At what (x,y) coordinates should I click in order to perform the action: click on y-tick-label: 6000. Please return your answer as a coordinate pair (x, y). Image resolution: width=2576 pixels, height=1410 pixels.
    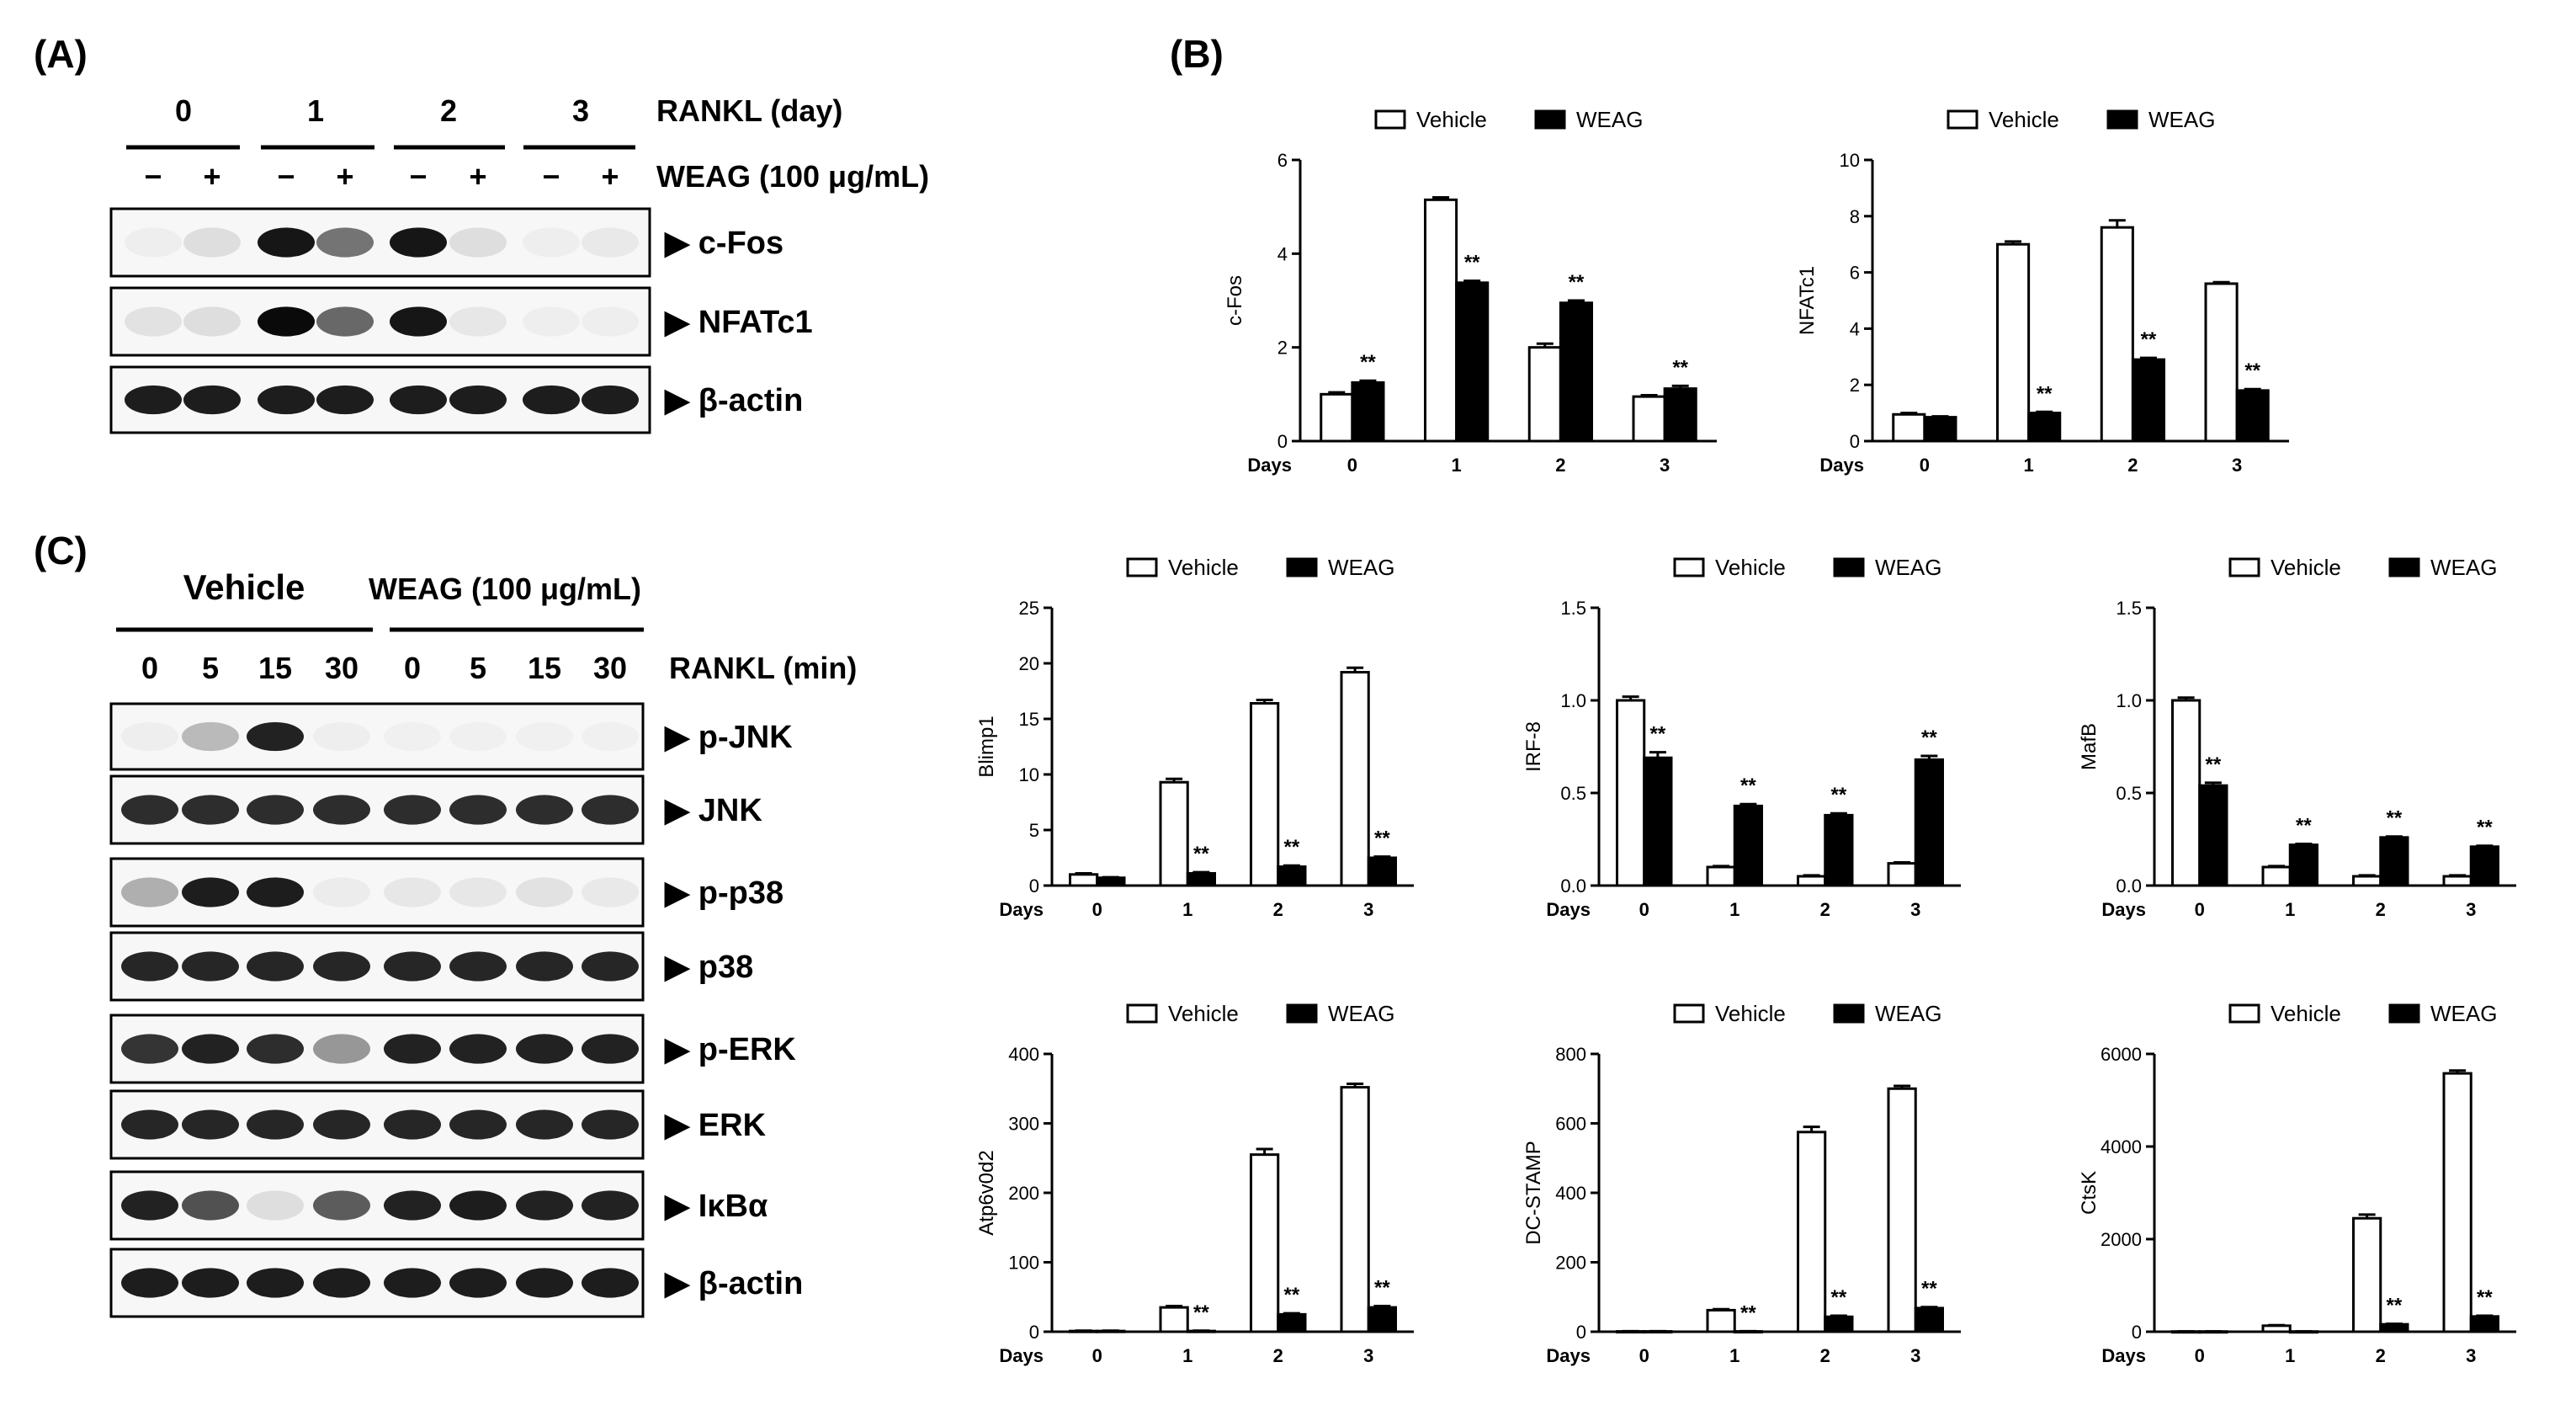
    Looking at the image, I should click on (2122, 1054).